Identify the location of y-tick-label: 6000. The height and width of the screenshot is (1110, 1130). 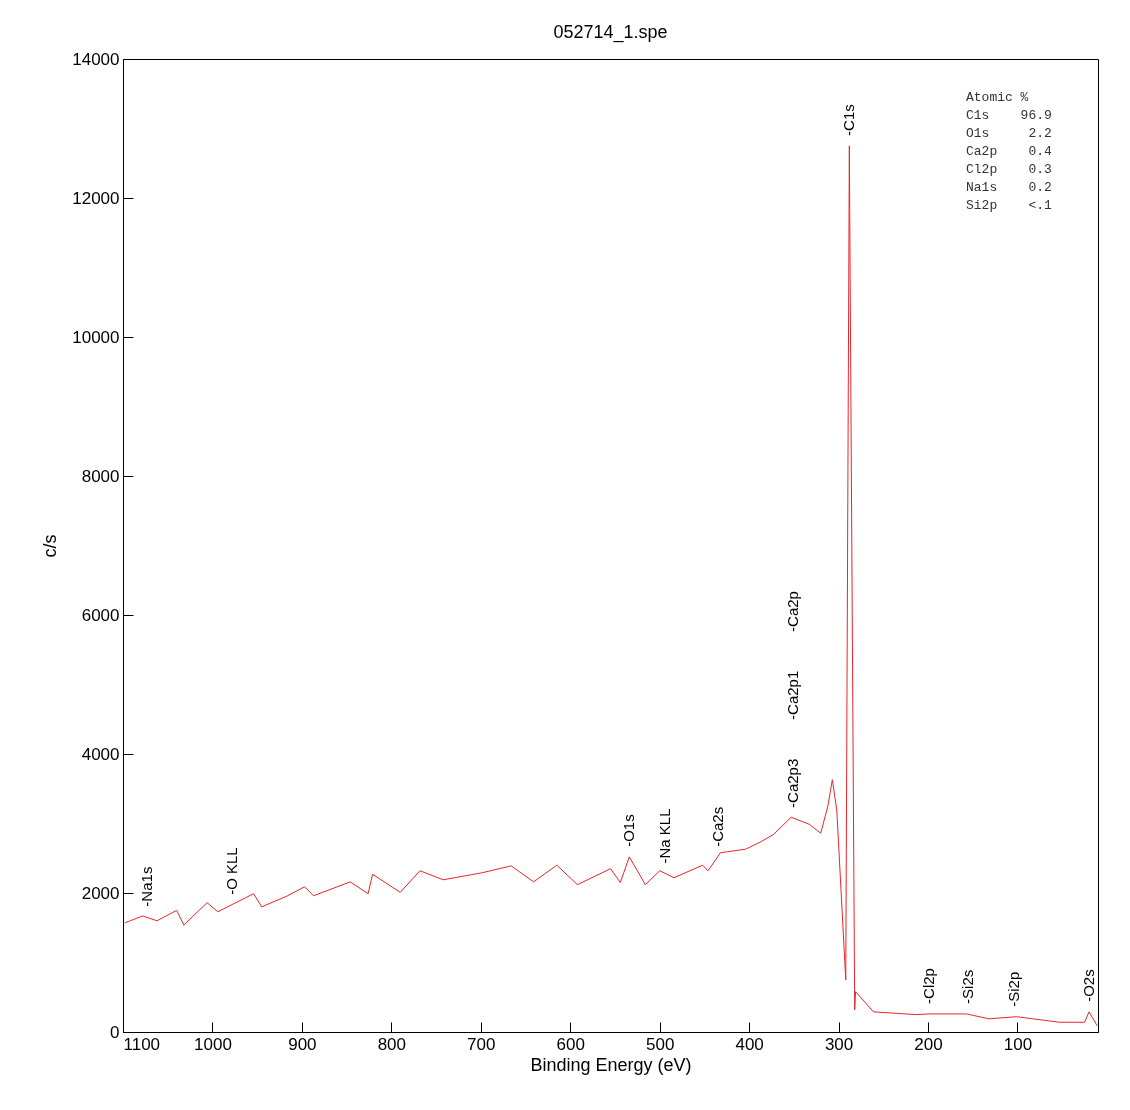
(100, 615).